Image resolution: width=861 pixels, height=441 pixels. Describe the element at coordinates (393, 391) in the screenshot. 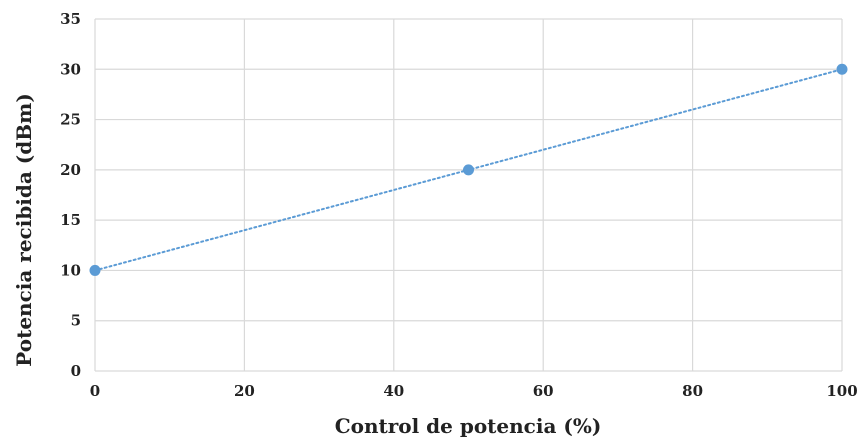

I see `x-tick-label: 40` at that location.